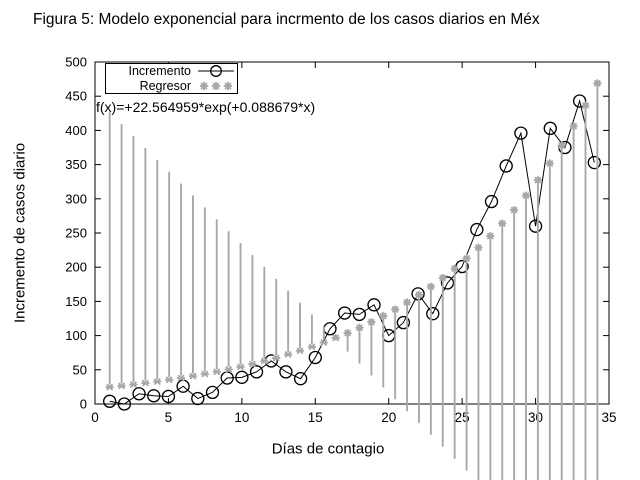  Describe the element at coordinates (608, 417) in the screenshot. I see `x-tick-label: 35` at that location.